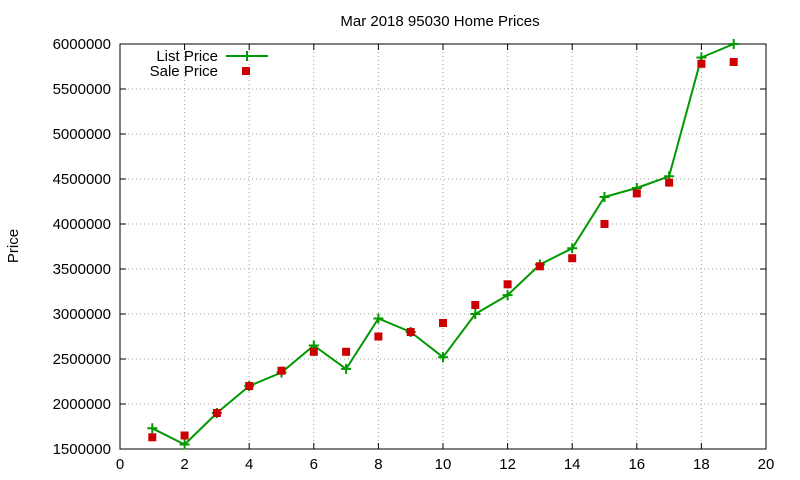  I want to click on x-tick-label: 0, so click(120, 464).